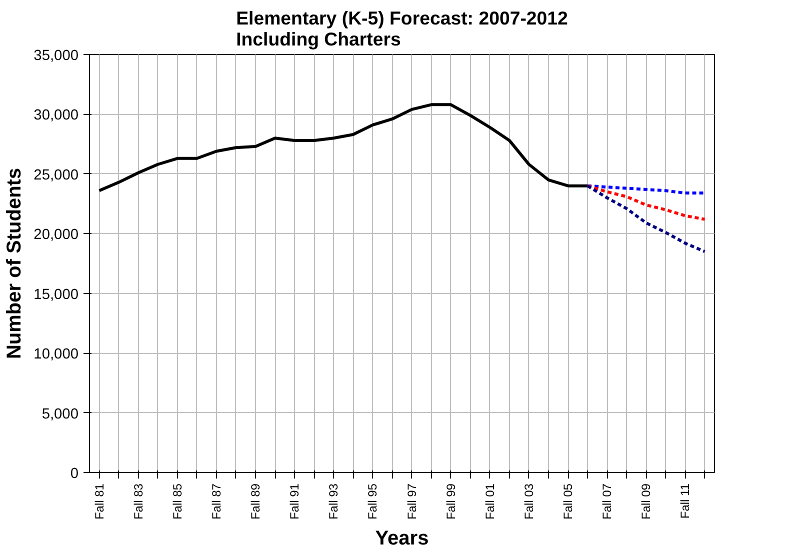 The height and width of the screenshot is (554, 801). Describe the element at coordinates (451, 501) in the screenshot. I see `x-tick-label: Fall 99` at that location.